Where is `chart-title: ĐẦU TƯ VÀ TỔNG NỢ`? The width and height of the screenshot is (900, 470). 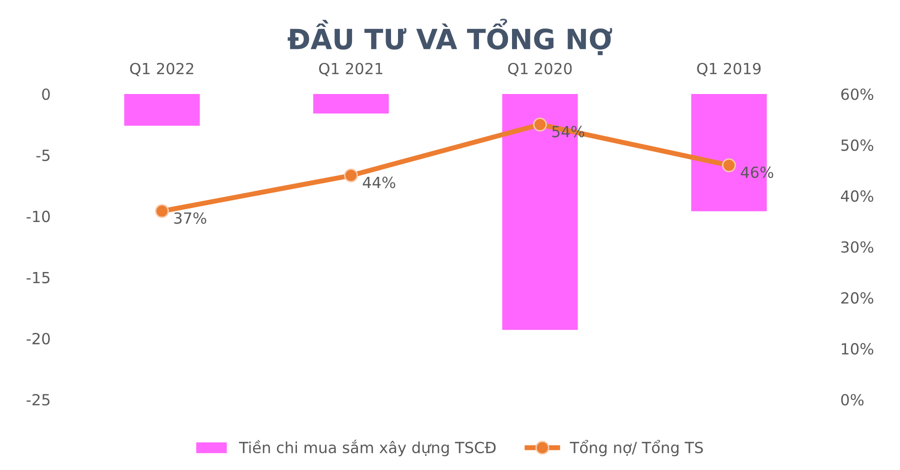
chart-title: ĐẦU TƯ VÀ TỔNG NỢ is located at coordinates (450, 37).